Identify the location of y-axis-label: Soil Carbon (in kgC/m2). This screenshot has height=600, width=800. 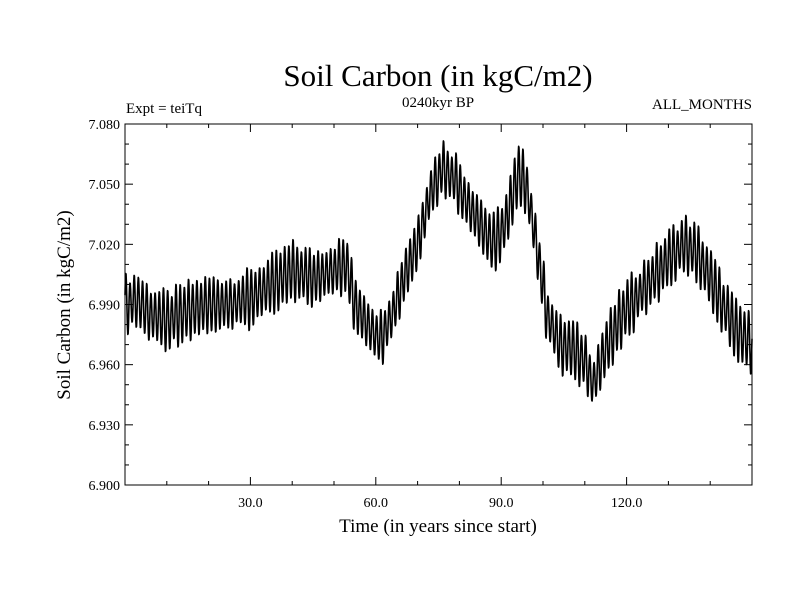
(64, 304).